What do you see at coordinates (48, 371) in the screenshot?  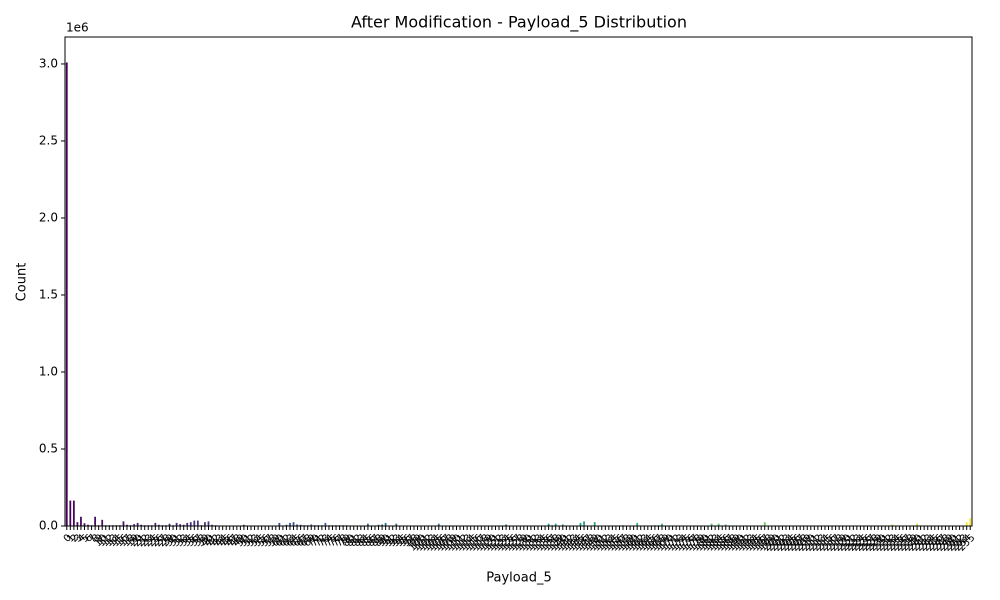 I see `y-tick-label: 1.0` at bounding box center [48, 371].